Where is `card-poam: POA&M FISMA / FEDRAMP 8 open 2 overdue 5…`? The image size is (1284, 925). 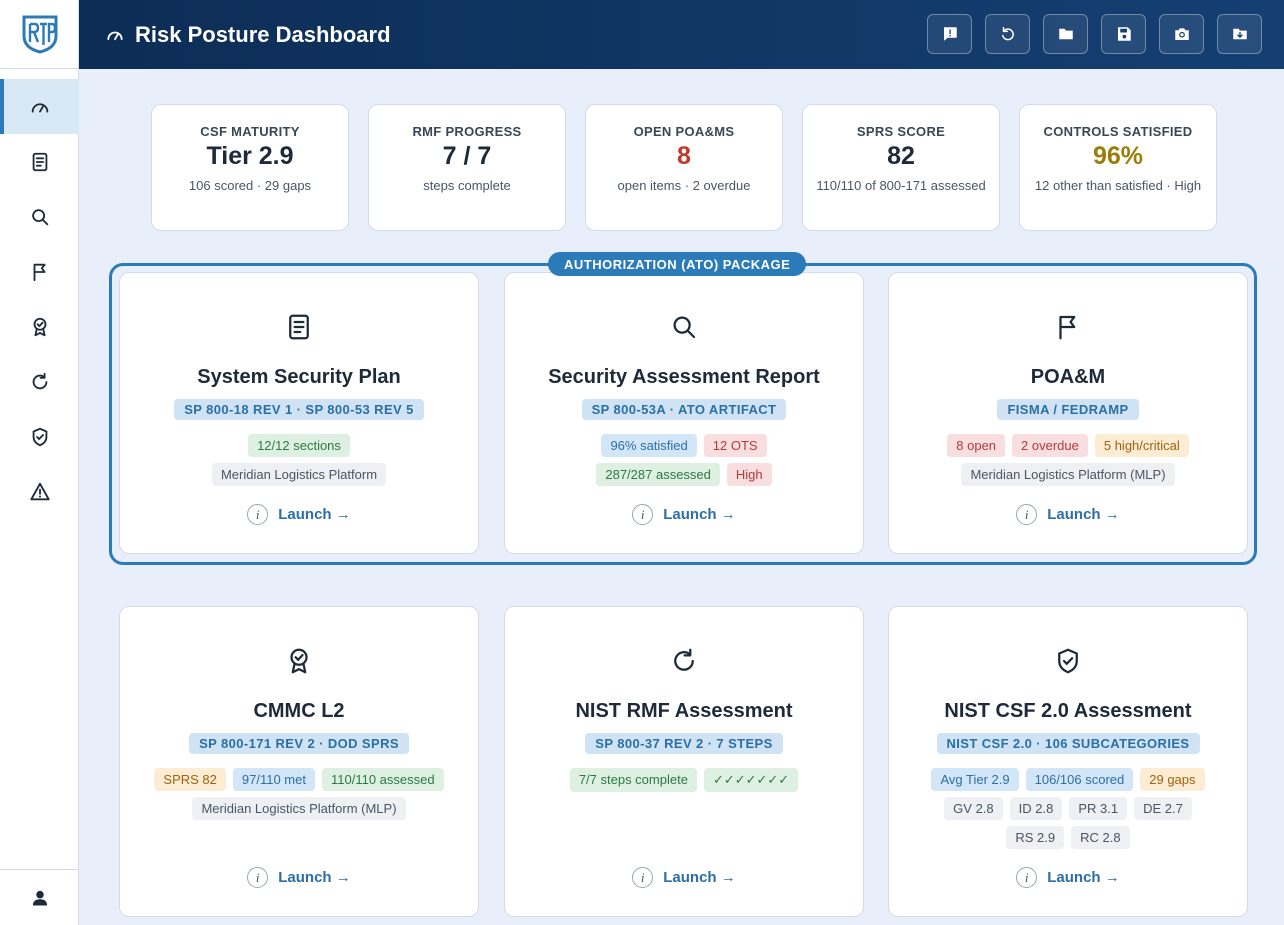
card-poam: POA&M FISMA / FEDRAMP 8 open 2 overdue 5… is located at coordinates (1068, 413).